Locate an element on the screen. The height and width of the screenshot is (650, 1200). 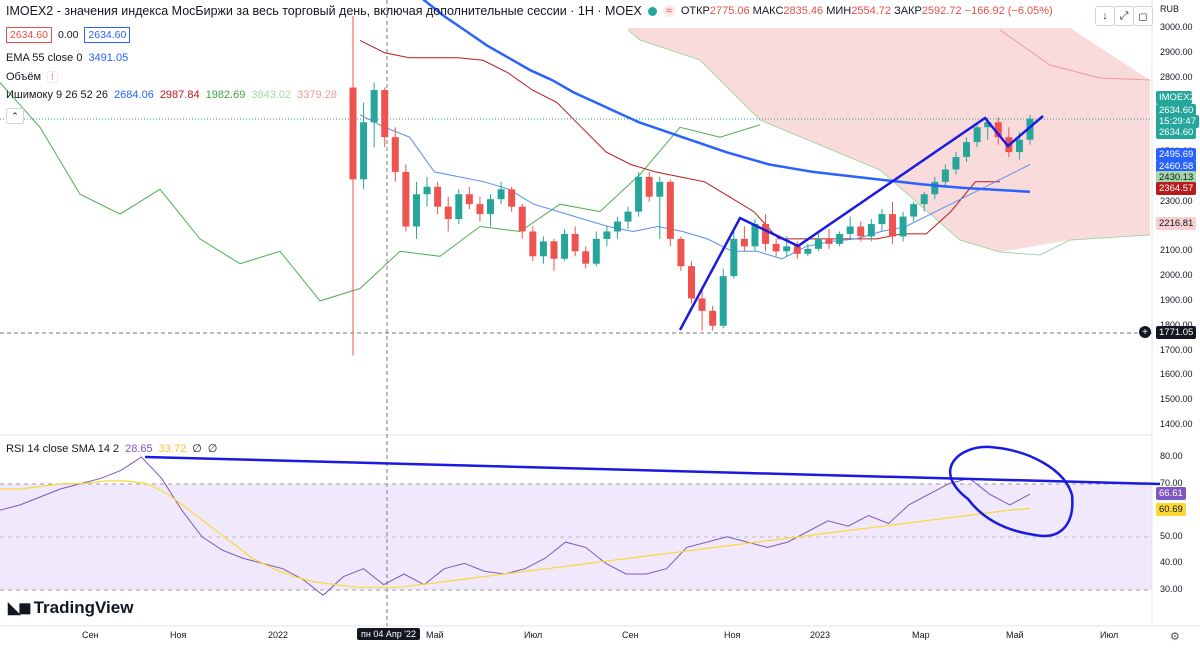
rsi-trendline-drawing is located at coordinates (652, 470).